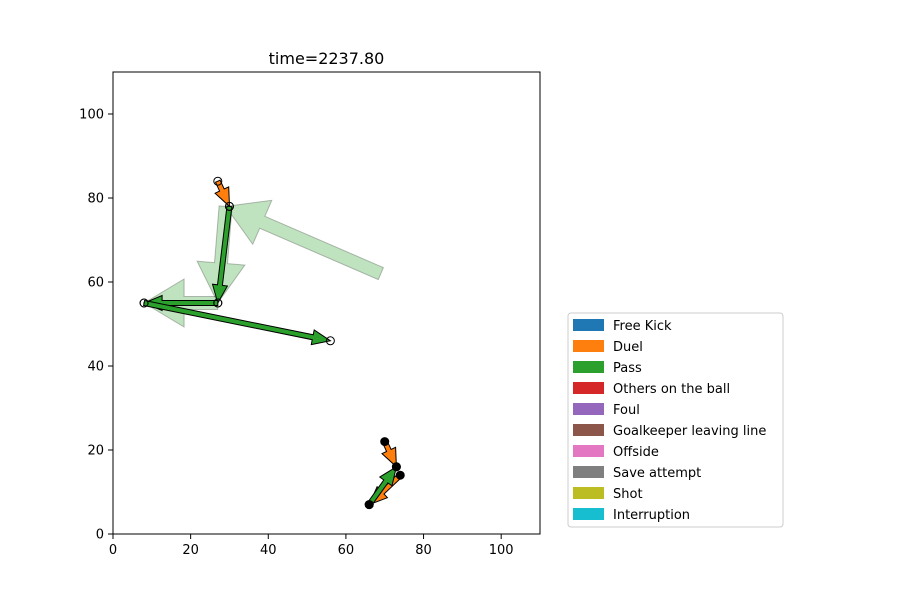  I want to click on y-tick-label: 80, so click(95, 199).